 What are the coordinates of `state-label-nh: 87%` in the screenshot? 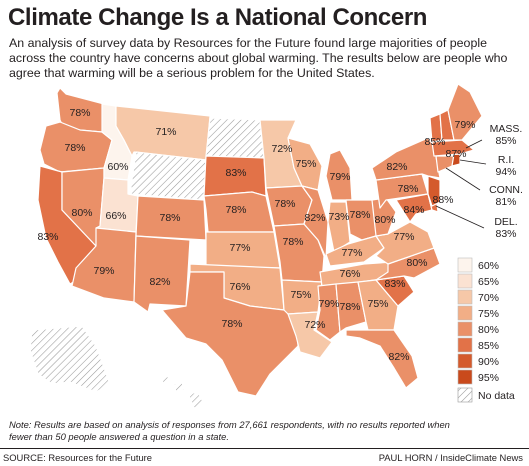 It's located at (455, 154).